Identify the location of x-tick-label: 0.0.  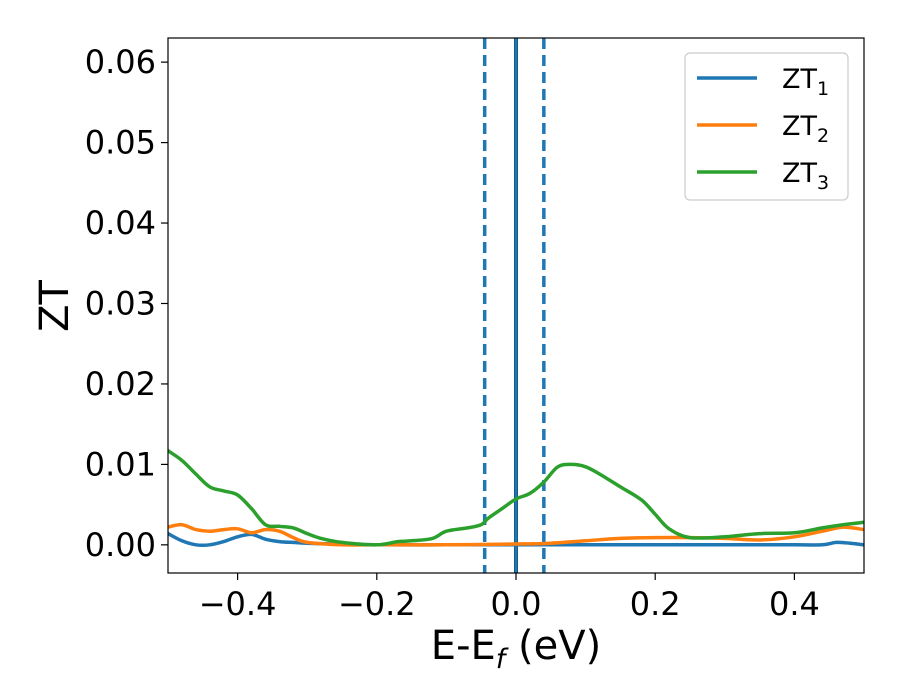
(516, 604).